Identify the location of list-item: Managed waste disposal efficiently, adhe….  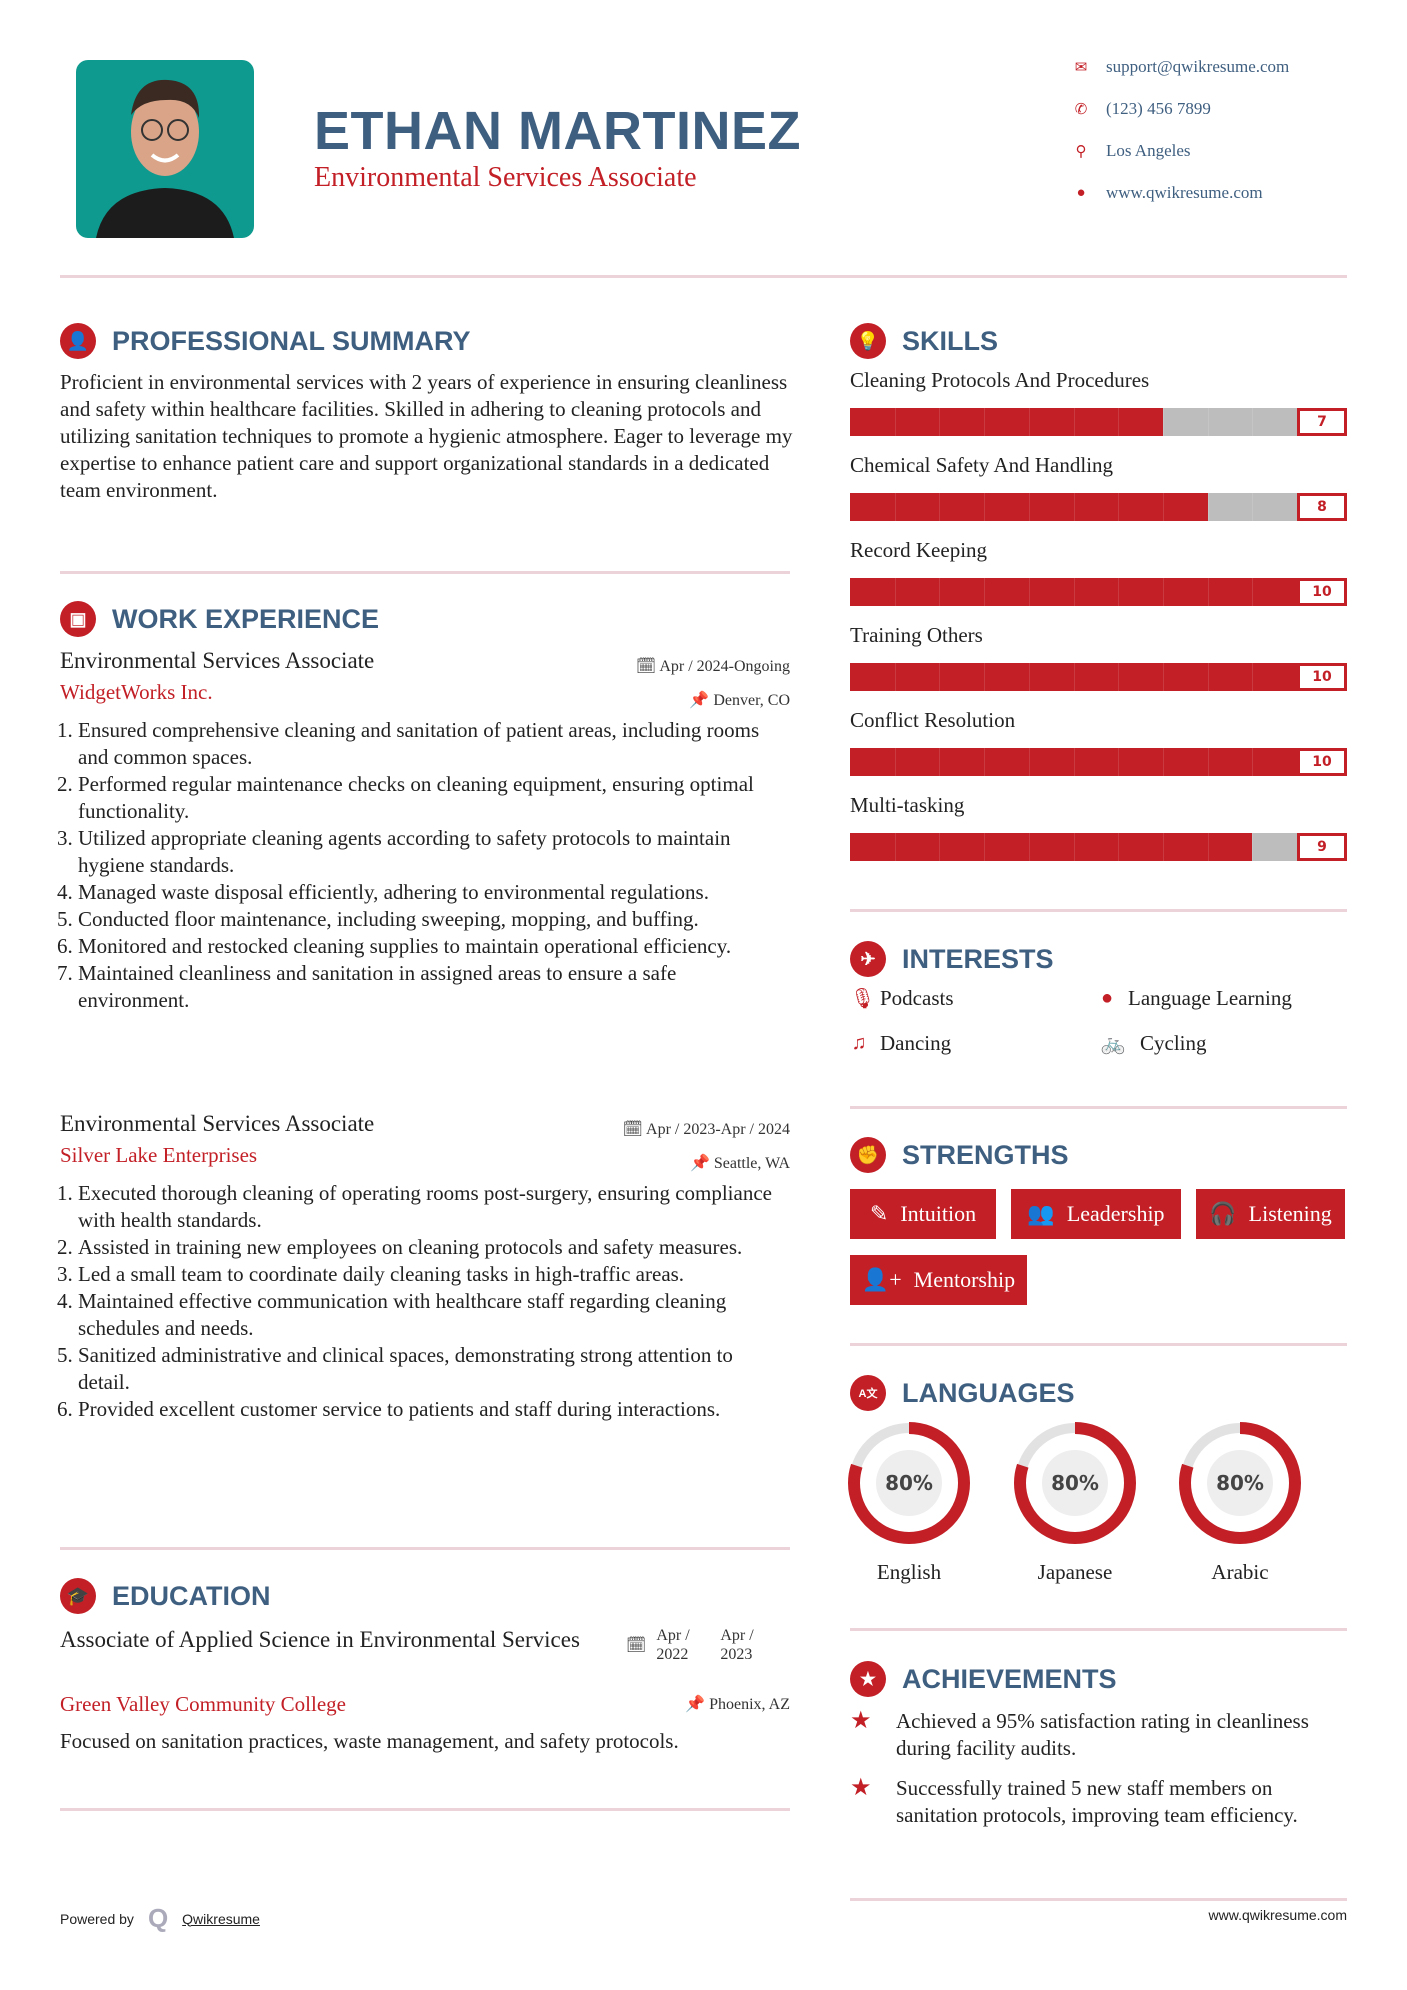
(434, 892).